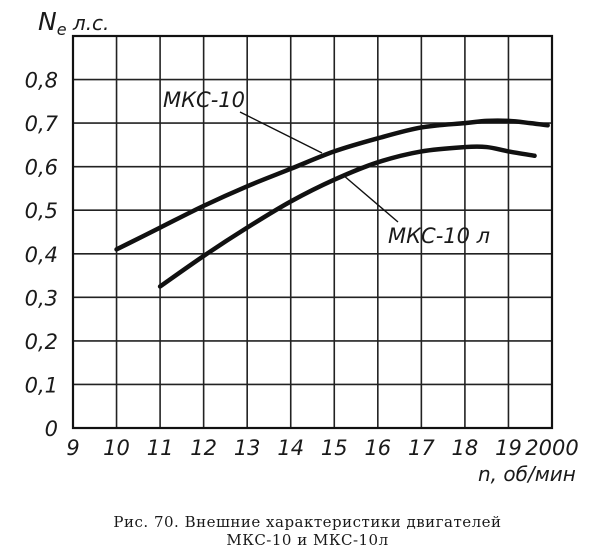  I want to click on x-tick-label: 14, so click(290, 448).